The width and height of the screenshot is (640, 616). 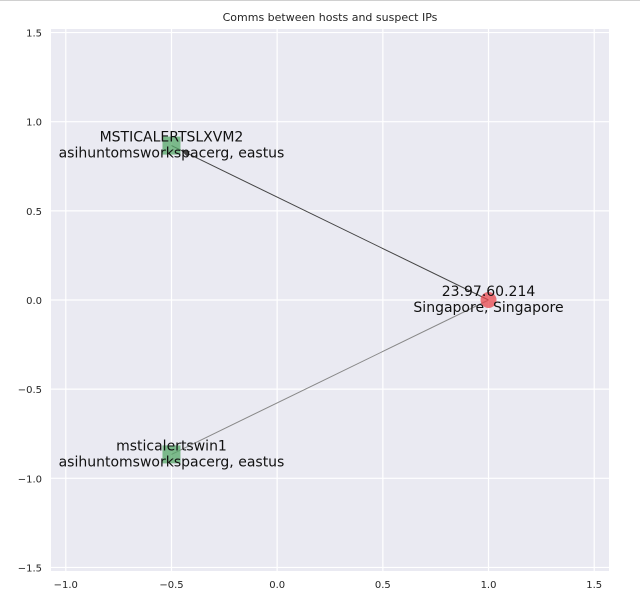 I want to click on x-tick-label: 0.5, so click(x=383, y=585).